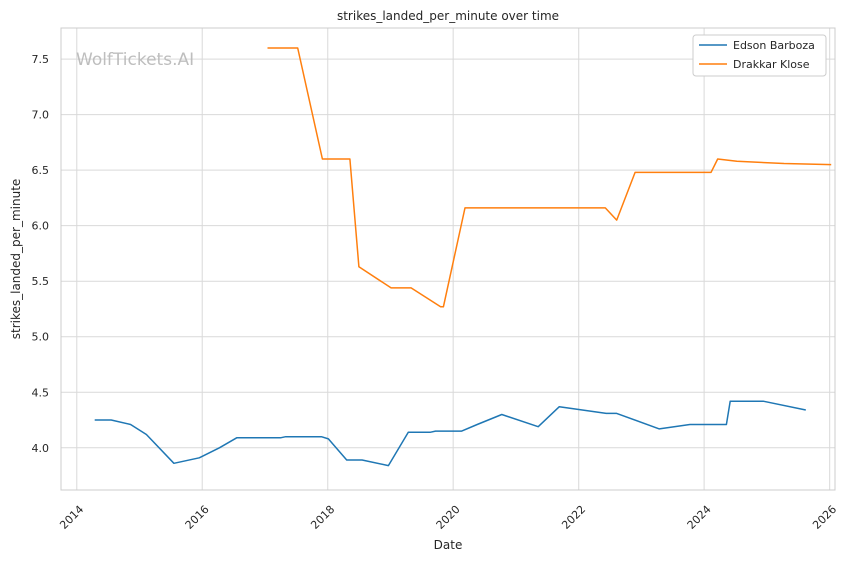  I want to click on y-tick-label: 5.5, so click(41, 281).